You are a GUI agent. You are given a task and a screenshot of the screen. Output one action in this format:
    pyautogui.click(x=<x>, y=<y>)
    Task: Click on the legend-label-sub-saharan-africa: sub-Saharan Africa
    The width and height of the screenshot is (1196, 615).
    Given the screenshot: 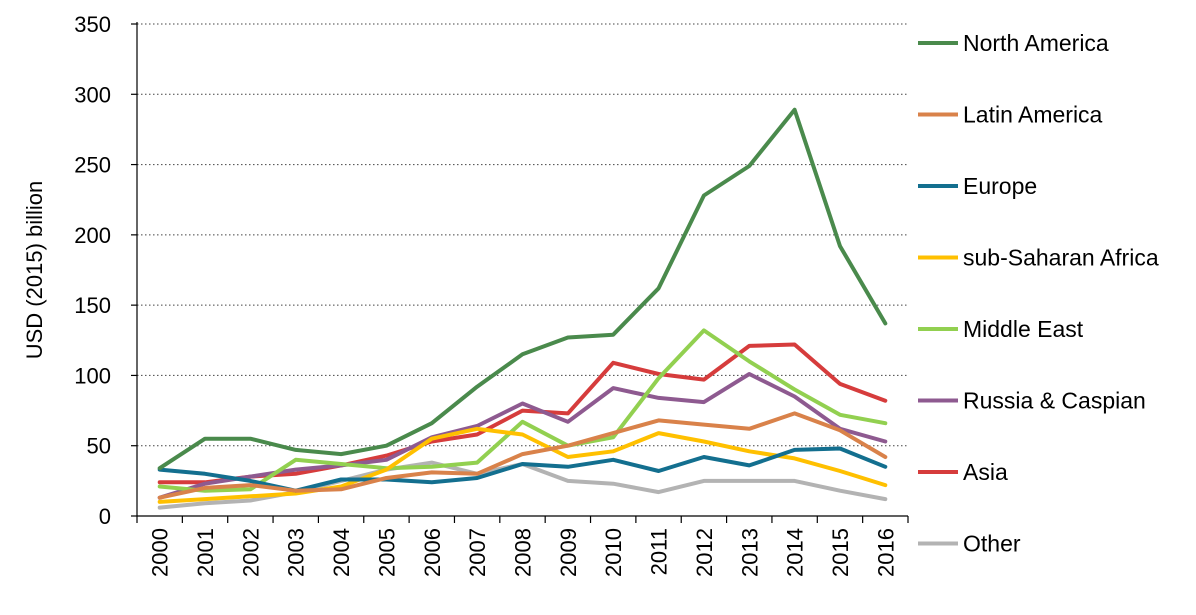 What is the action you would take?
    pyautogui.click(x=1061, y=258)
    